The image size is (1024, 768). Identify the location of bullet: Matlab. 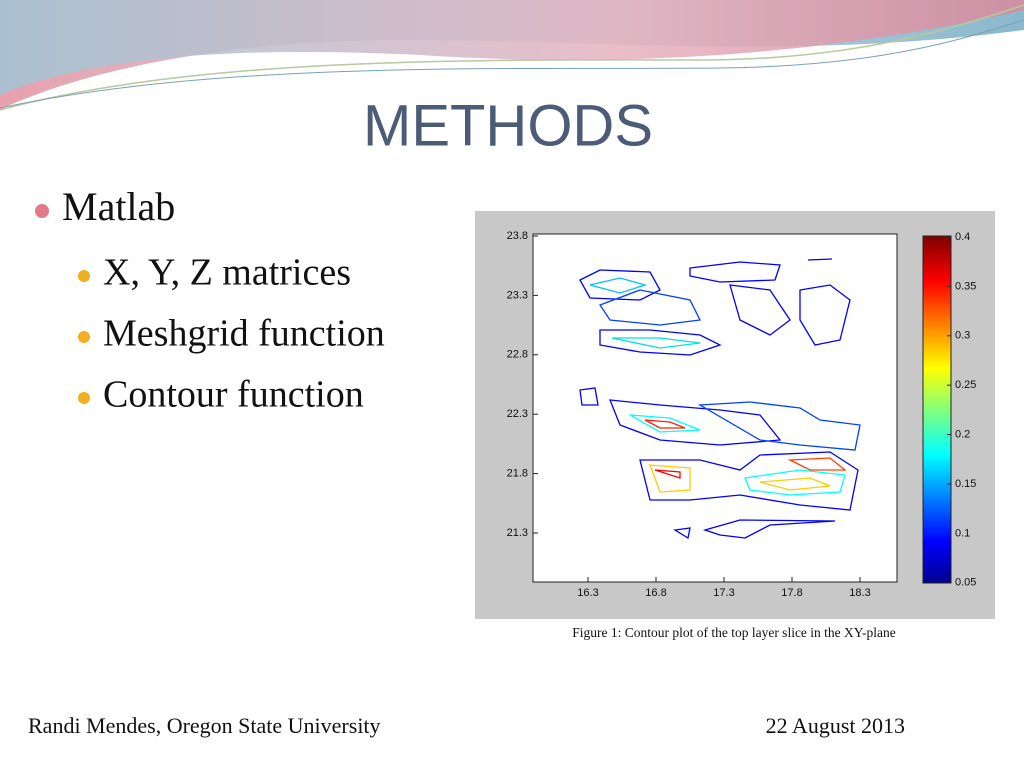
(118, 206).